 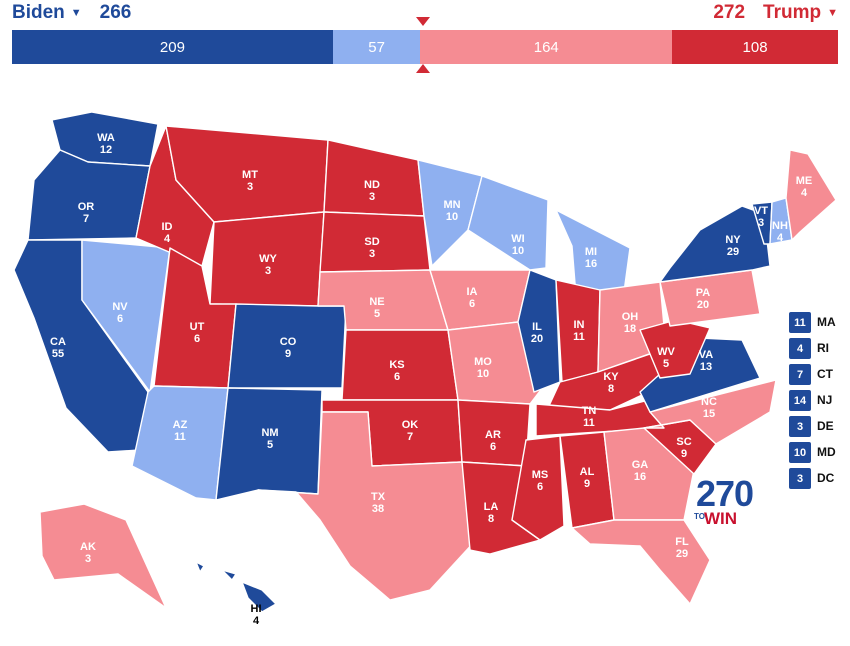 I want to click on state-label-ak: AK, so click(x=88, y=547).